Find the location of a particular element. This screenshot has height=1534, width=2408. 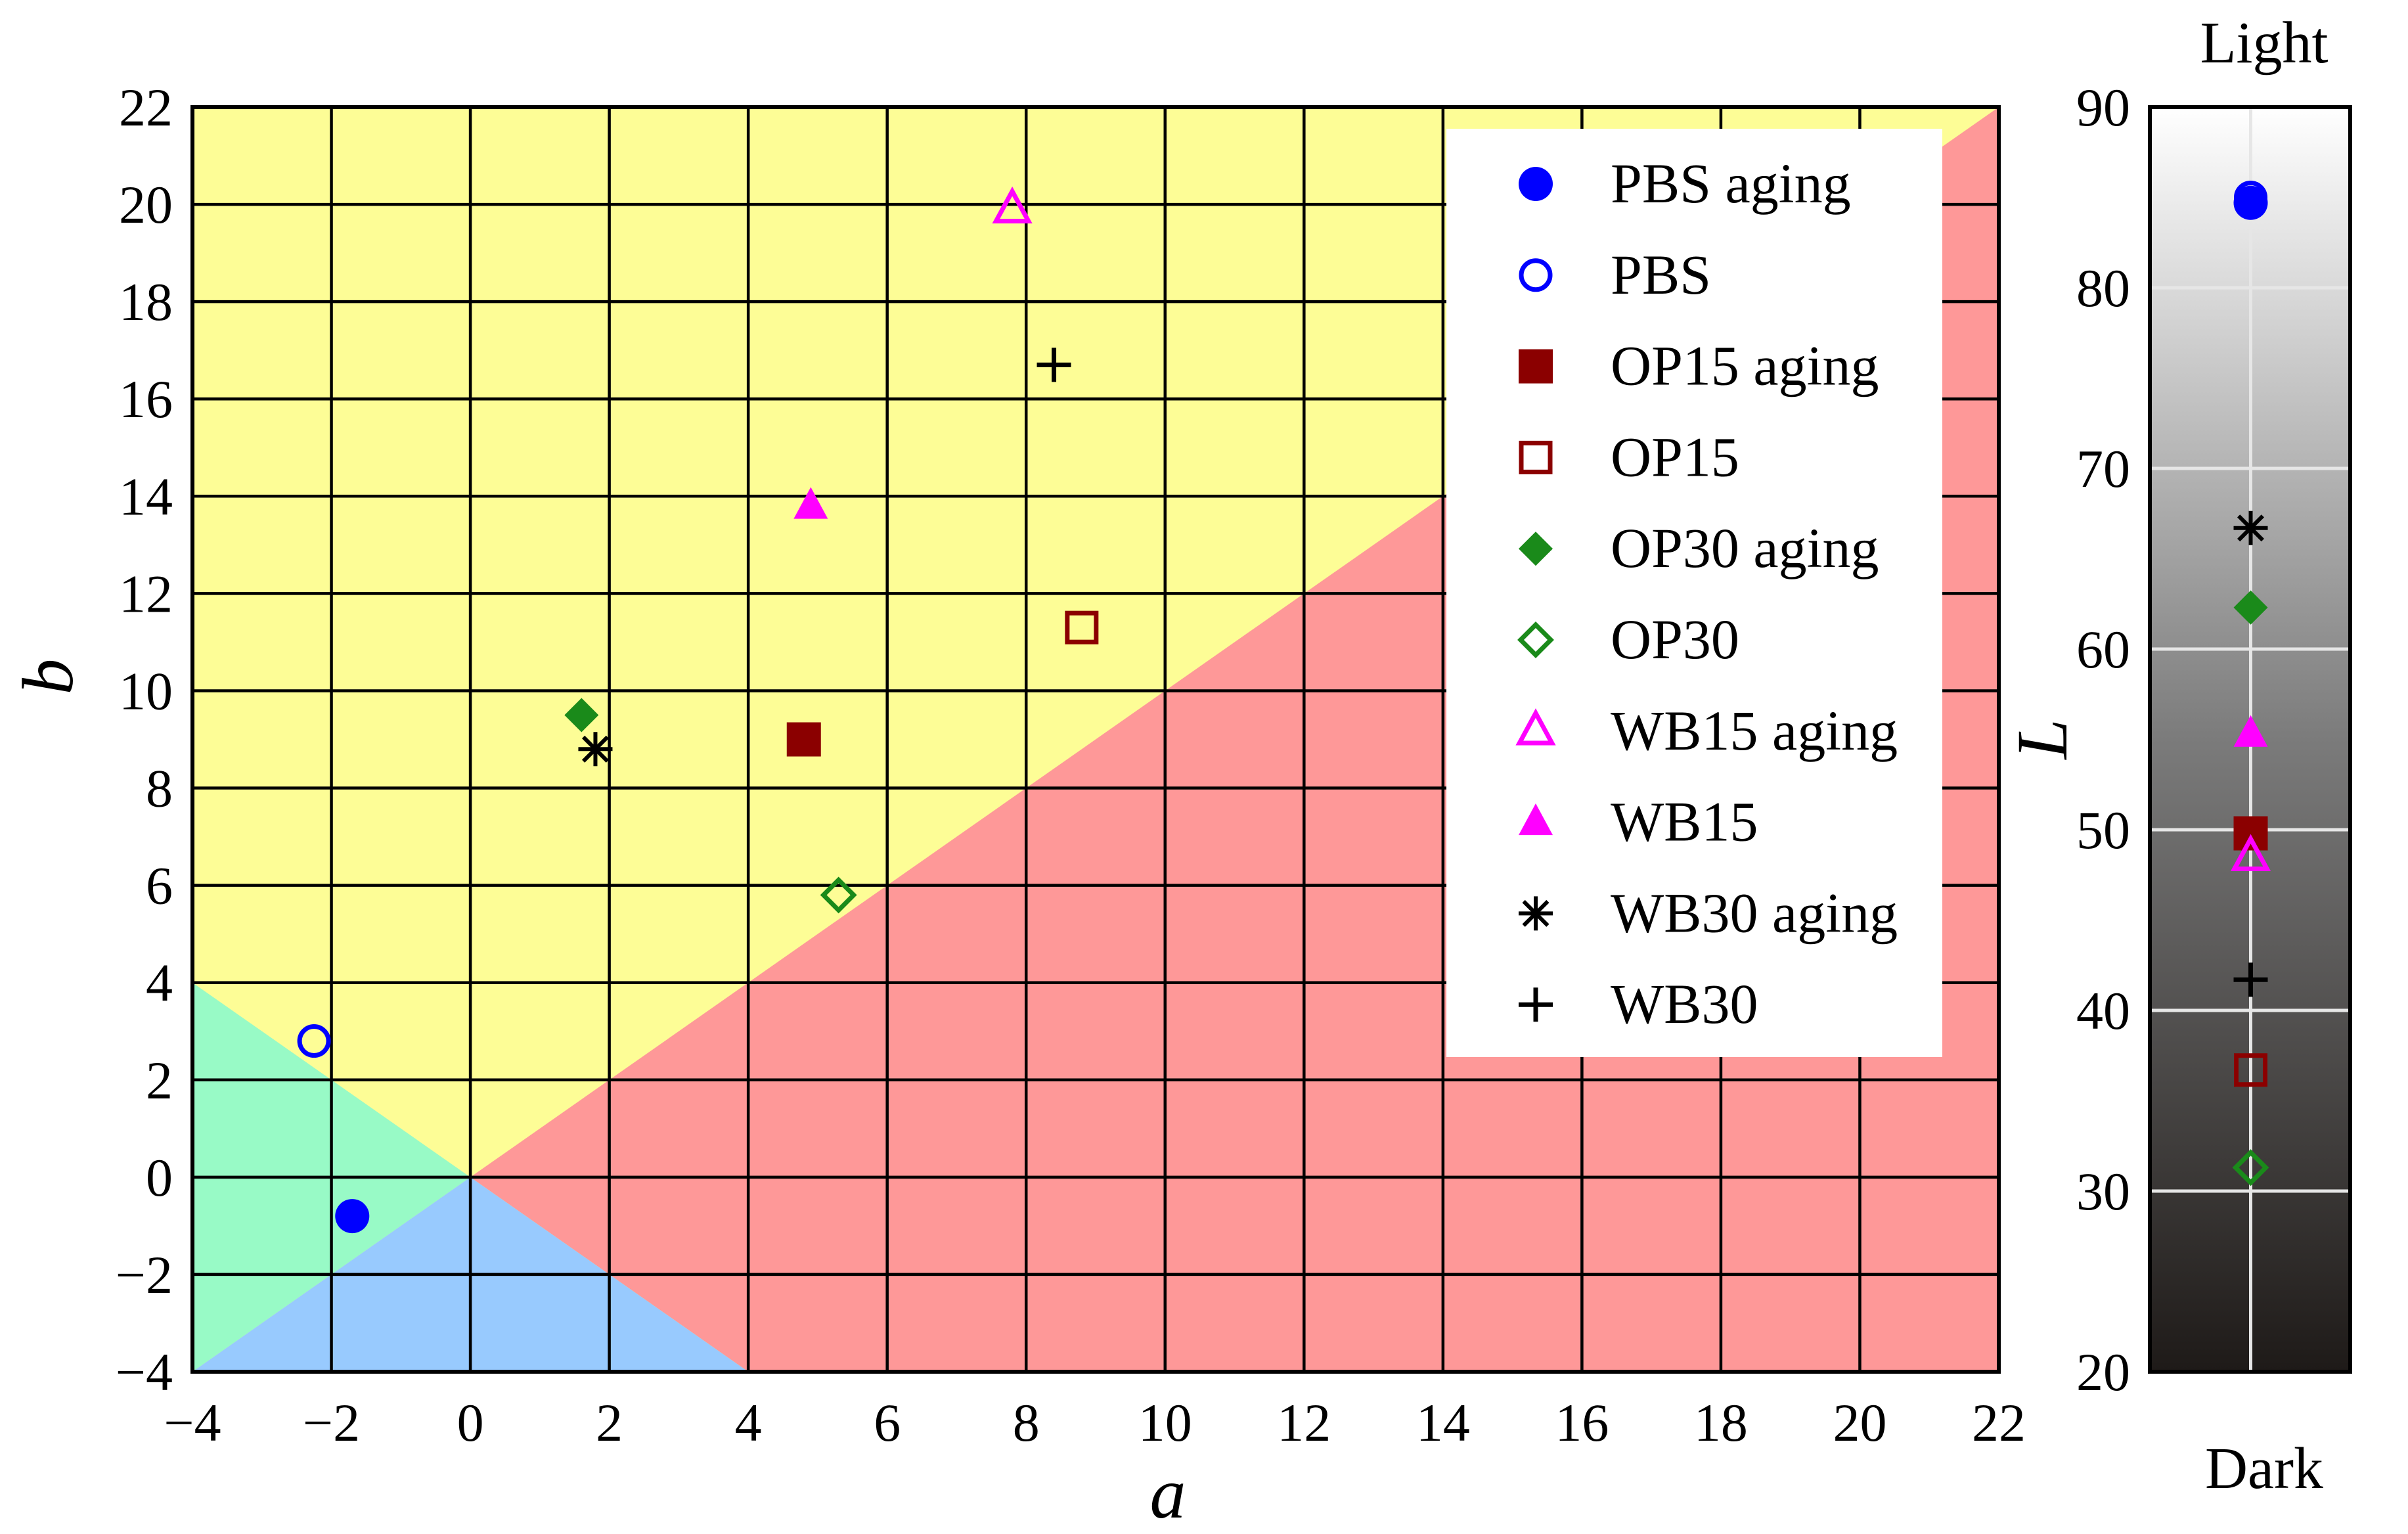

legend-marker-wb30-aging is located at coordinates (1536, 913).